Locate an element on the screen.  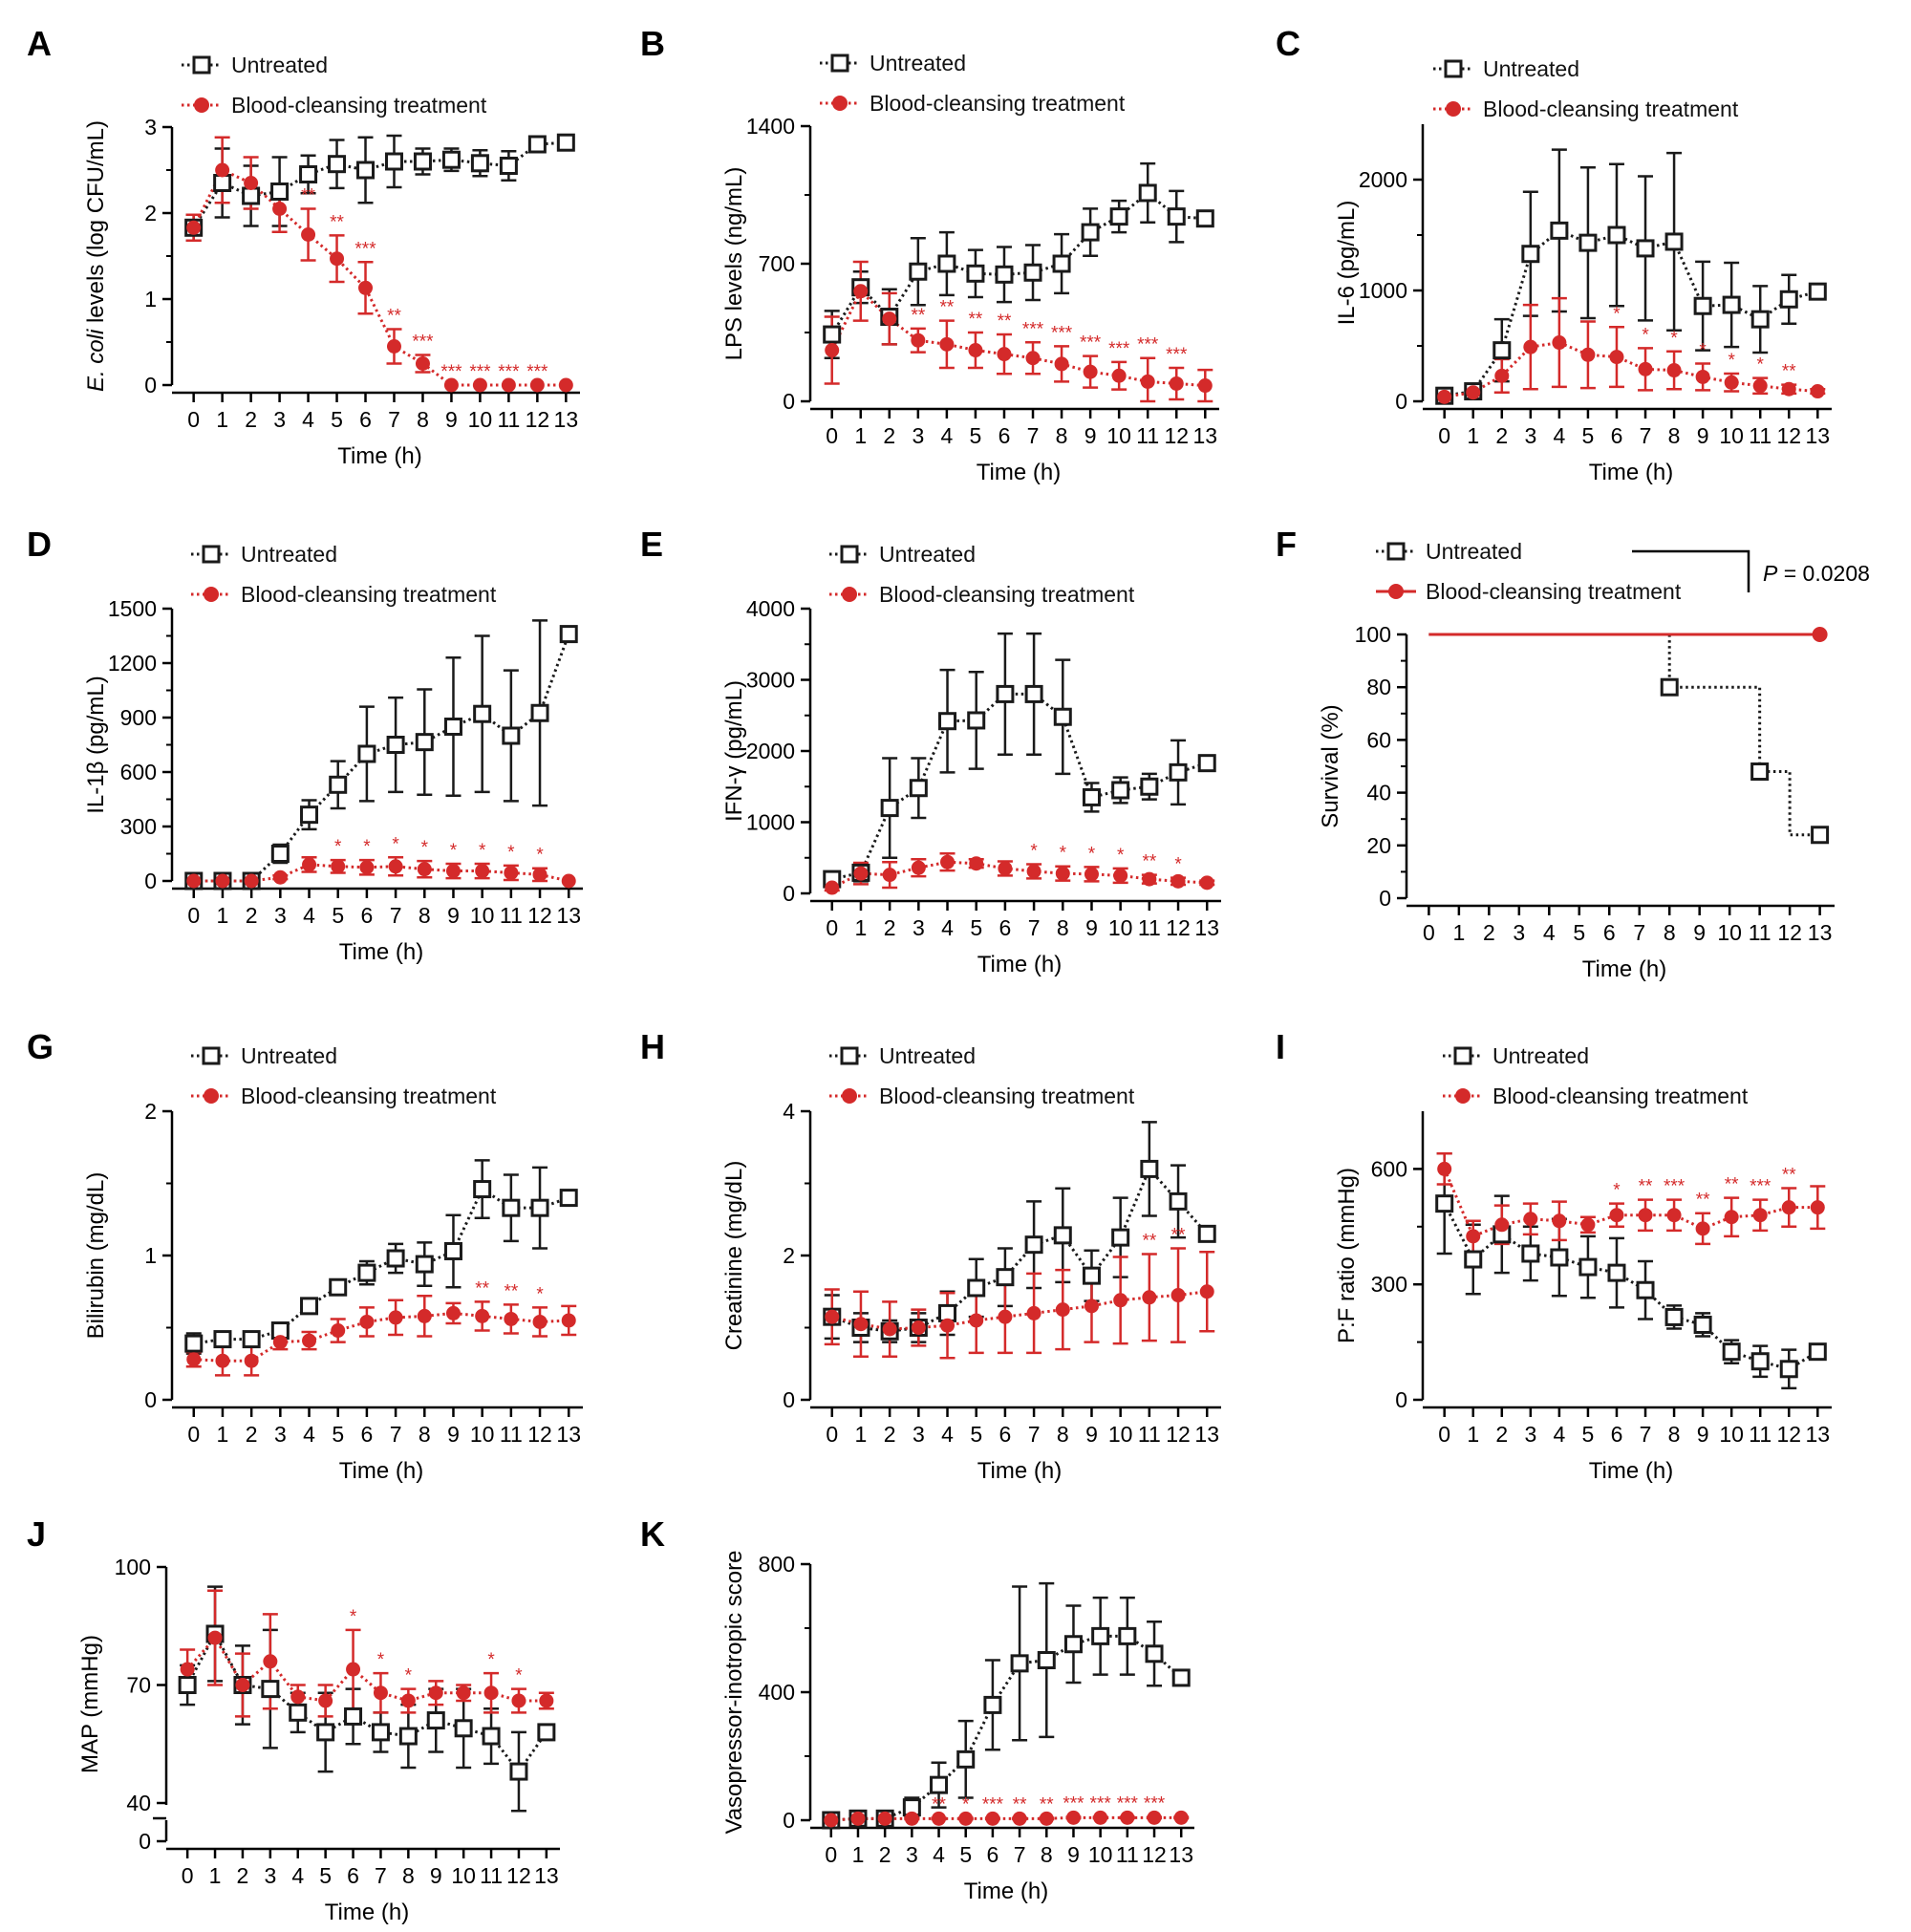
x-tick-label: 11 is located at coordinates (508, 419).